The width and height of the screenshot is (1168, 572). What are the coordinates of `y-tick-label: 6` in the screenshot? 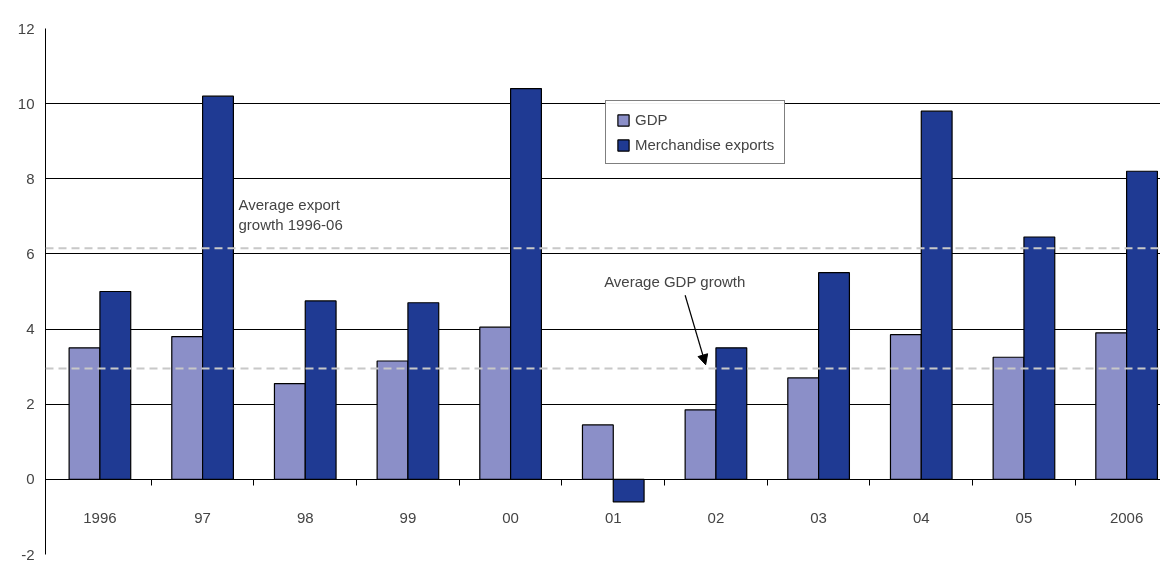 It's located at (30, 253).